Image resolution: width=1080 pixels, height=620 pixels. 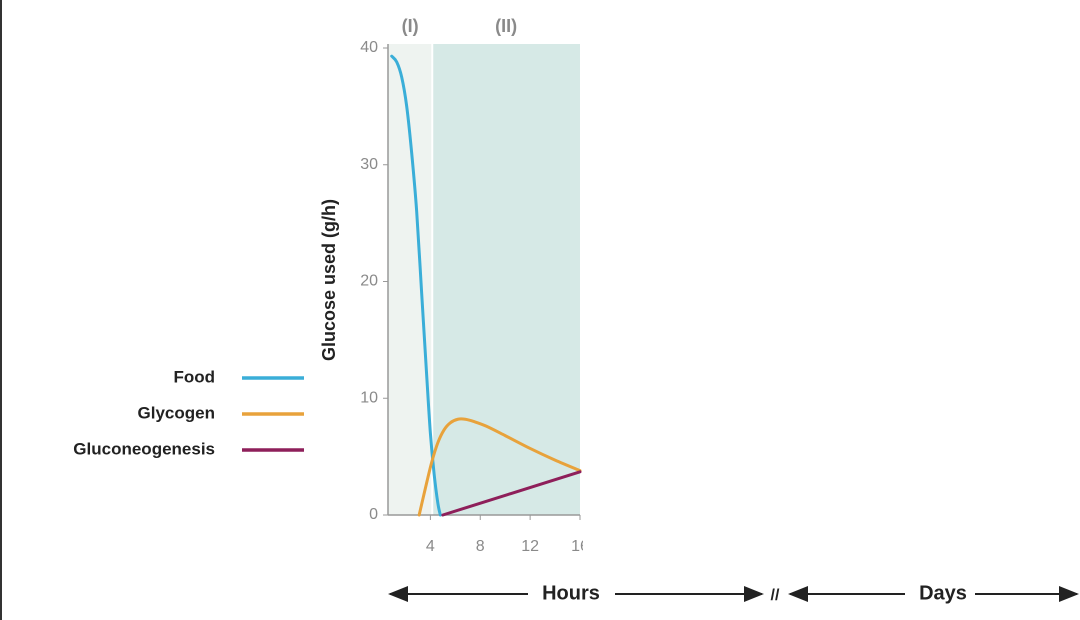 I want to click on y-tick-label: 10, so click(x=369, y=397).